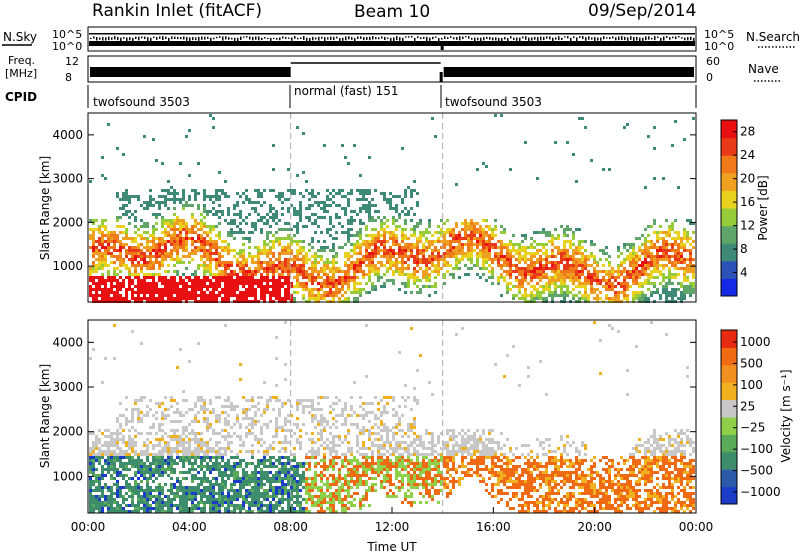 The image size is (800, 554). Describe the element at coordinates (729, 287) in the screenshot. I see `colorbar-swatch` at that location.